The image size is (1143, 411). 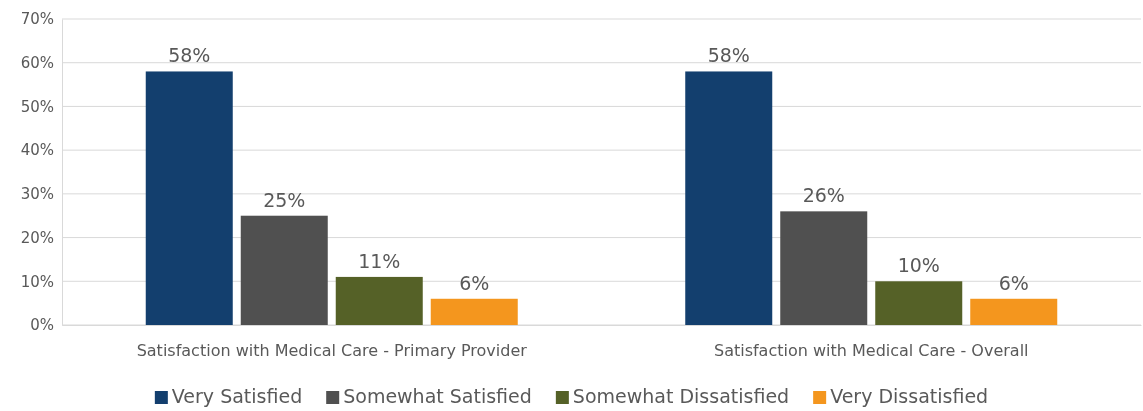 What do you see at coordinates (37, 194) in the screenshot?
I see `y-tick-label: 30%` at bounding box center [37, 194].